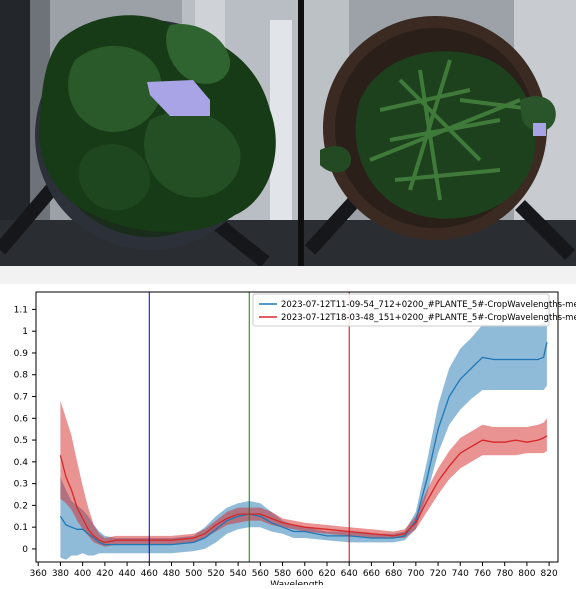 The height and width of the screenshot is (589, 576). What do you see at coordinates (21, 398) in the screenshot?
I see `y-tick-label-7: 0.7` at bounding box center [21, 398].